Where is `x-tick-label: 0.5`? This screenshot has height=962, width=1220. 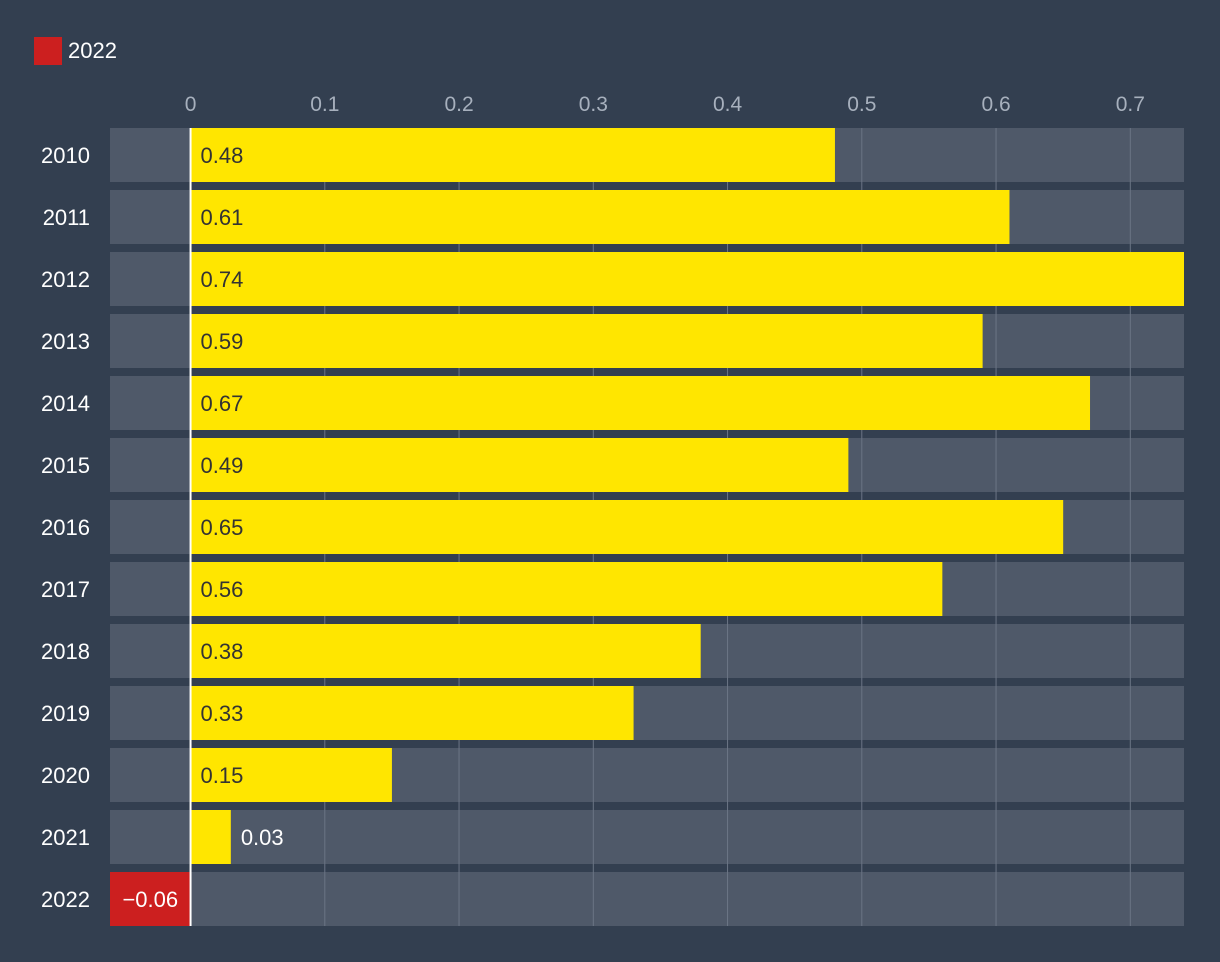 x-tick-label: 0.5 is located at coordinates (861, 104).